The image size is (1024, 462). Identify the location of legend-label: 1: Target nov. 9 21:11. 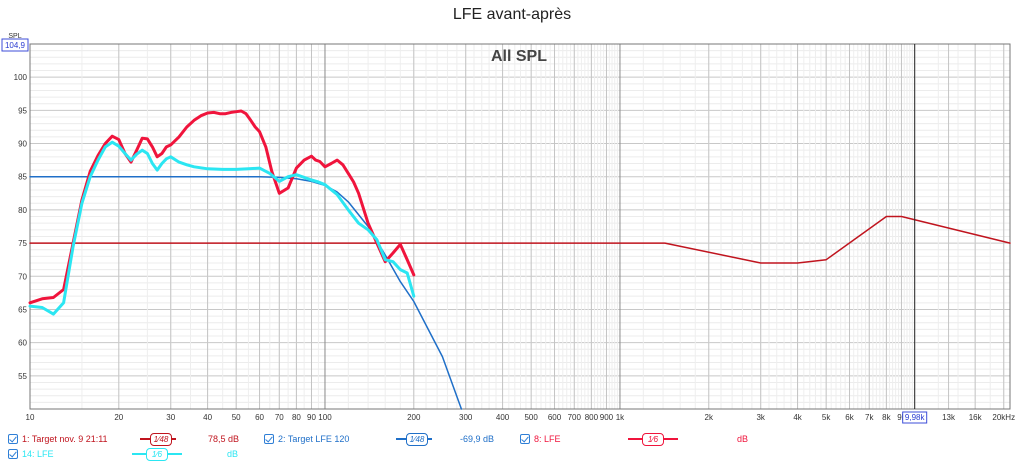
(65, 439).